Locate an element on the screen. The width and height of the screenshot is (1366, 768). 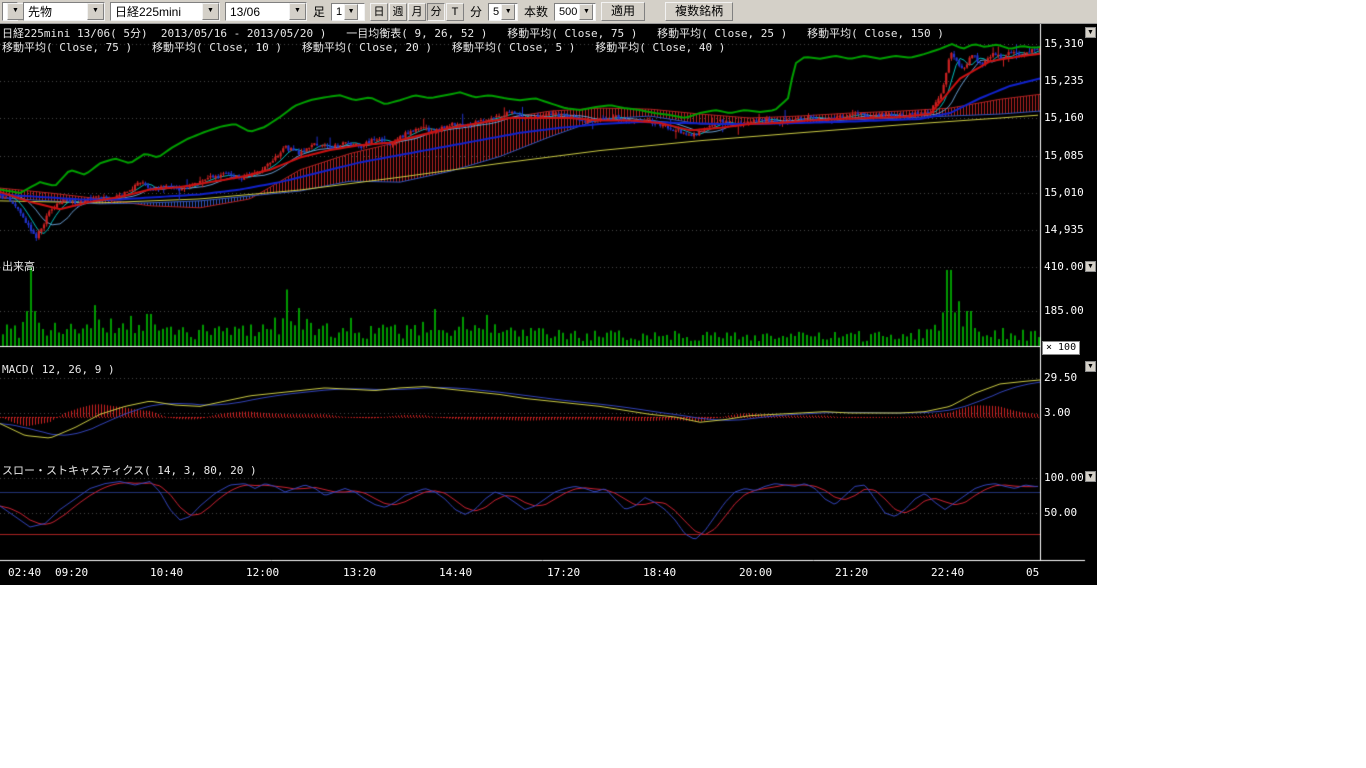
volume-panel-title: 出来高 is located at coordinates (18, 266).